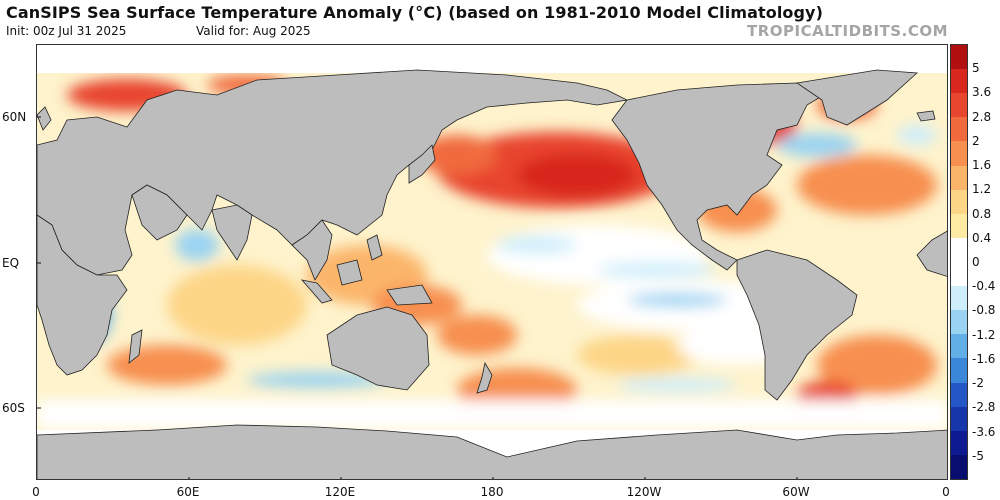  I want to click on colorbar-label: -0.8, so click(984, 310).